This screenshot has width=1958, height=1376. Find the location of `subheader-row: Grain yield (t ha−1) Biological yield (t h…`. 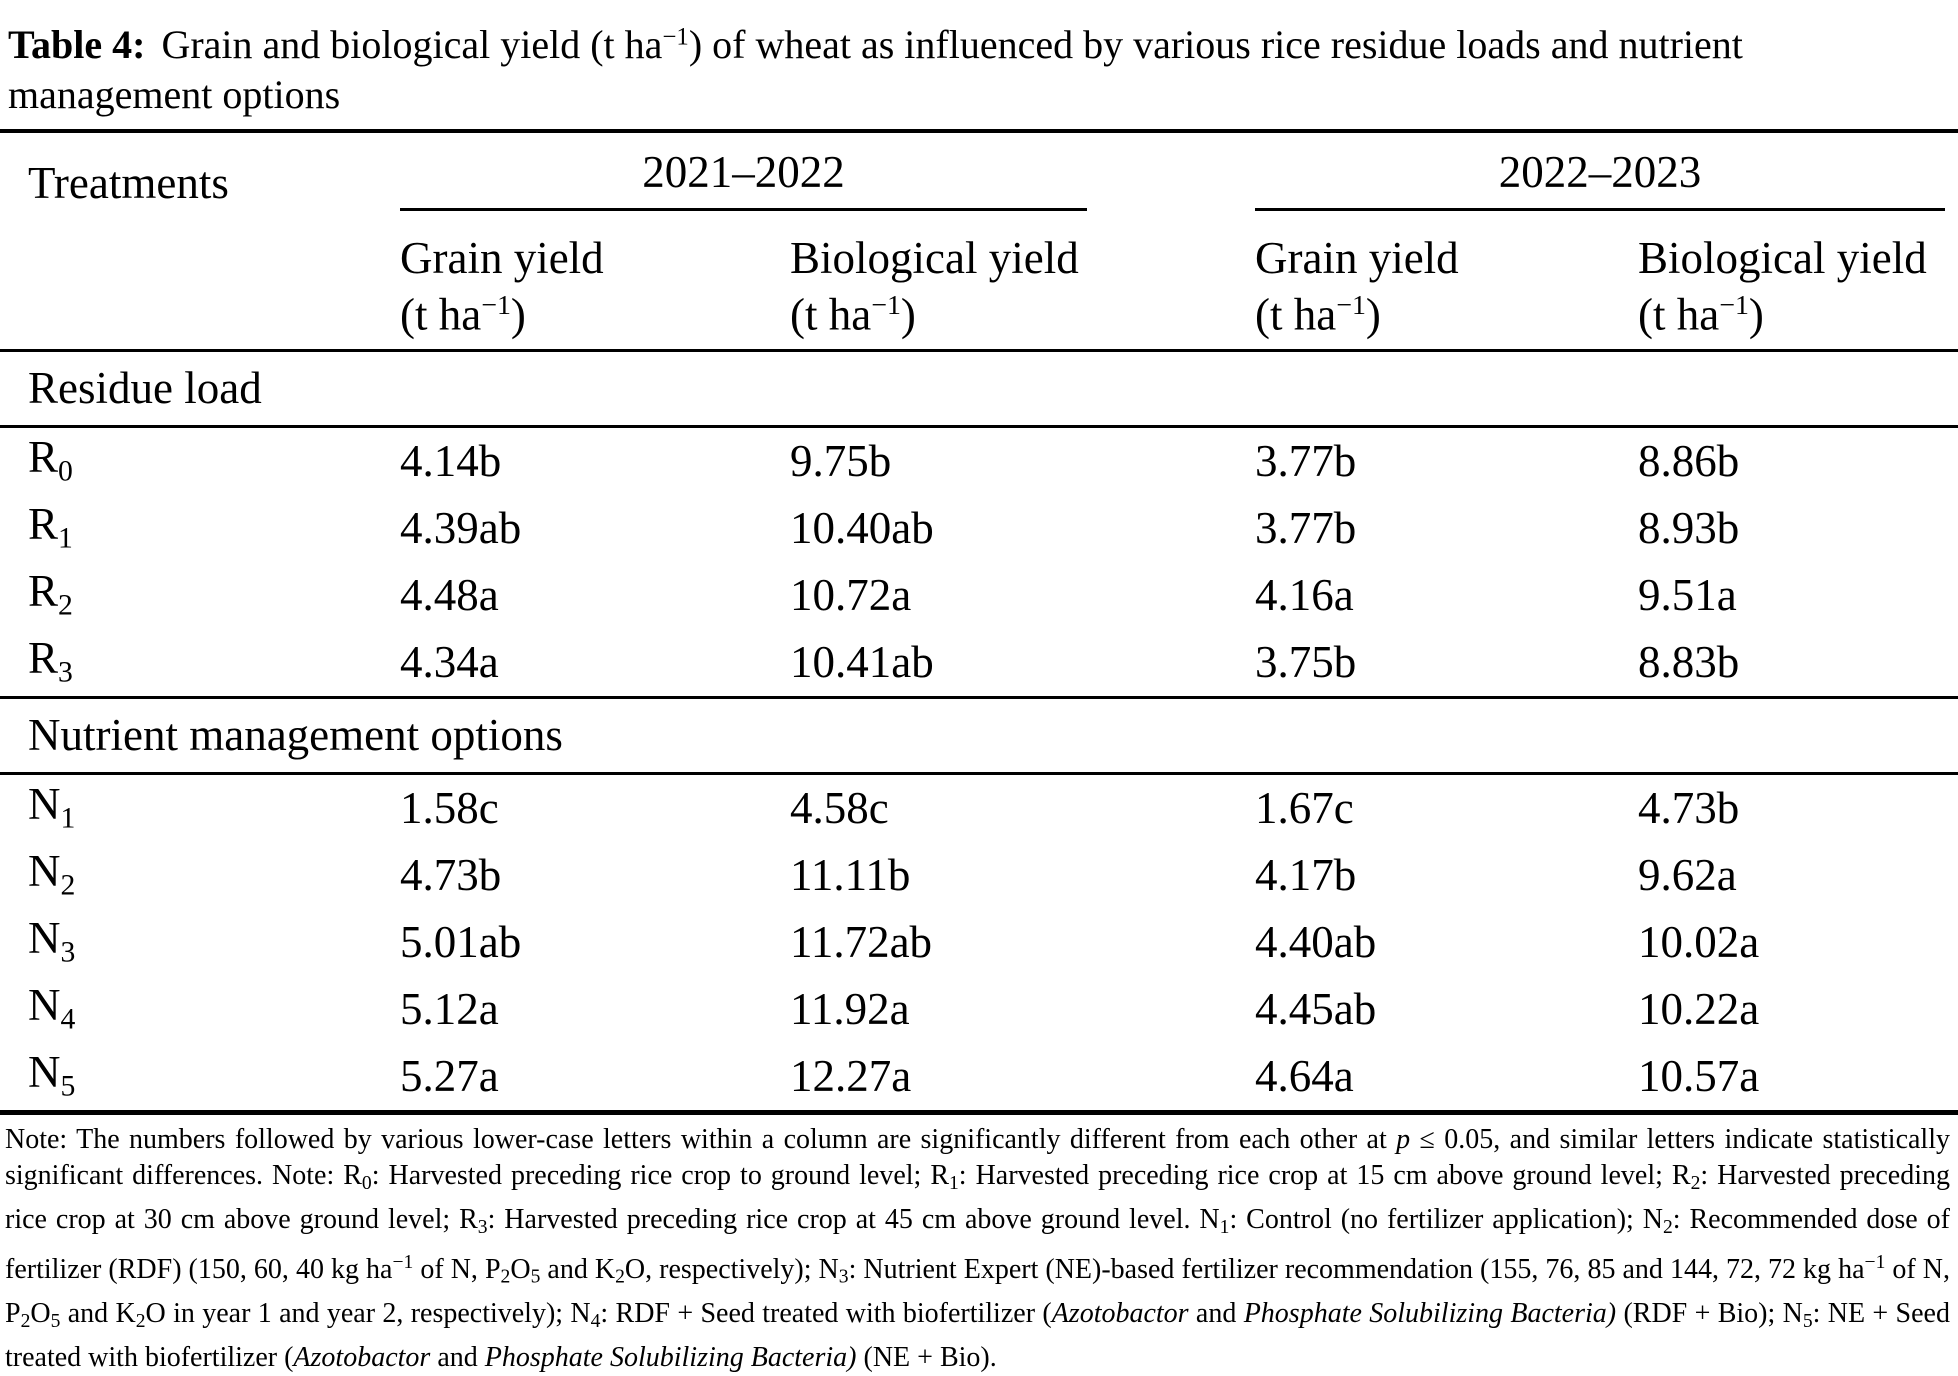

subheader-row: Grain yield (t ha−1) Biological yield (t h… is located at coordinates (979, 281).